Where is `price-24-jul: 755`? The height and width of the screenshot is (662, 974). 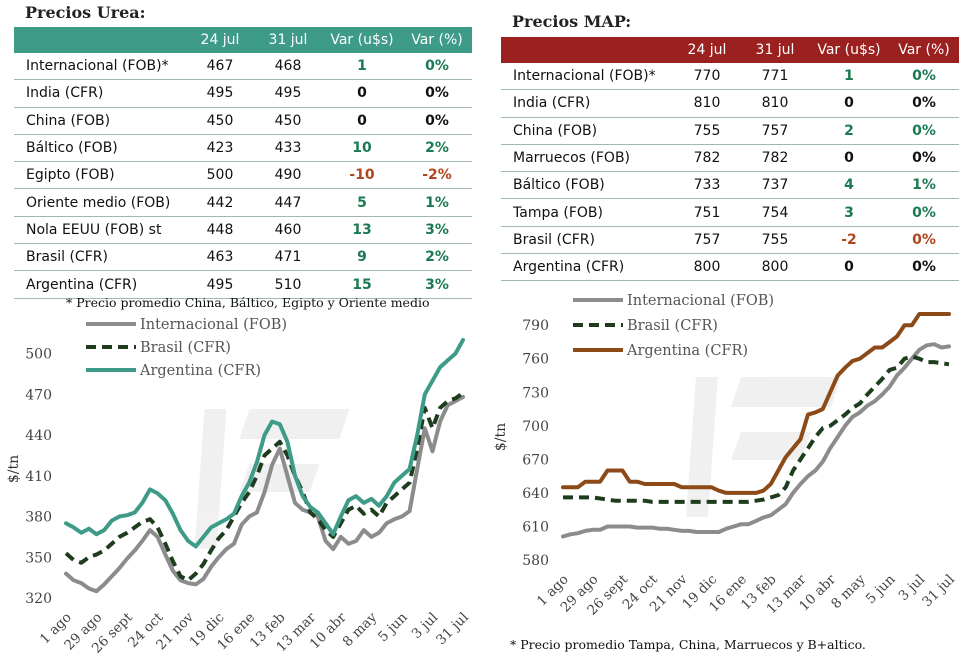
price-24-jul: 755 is located at coordinates (707, 131).